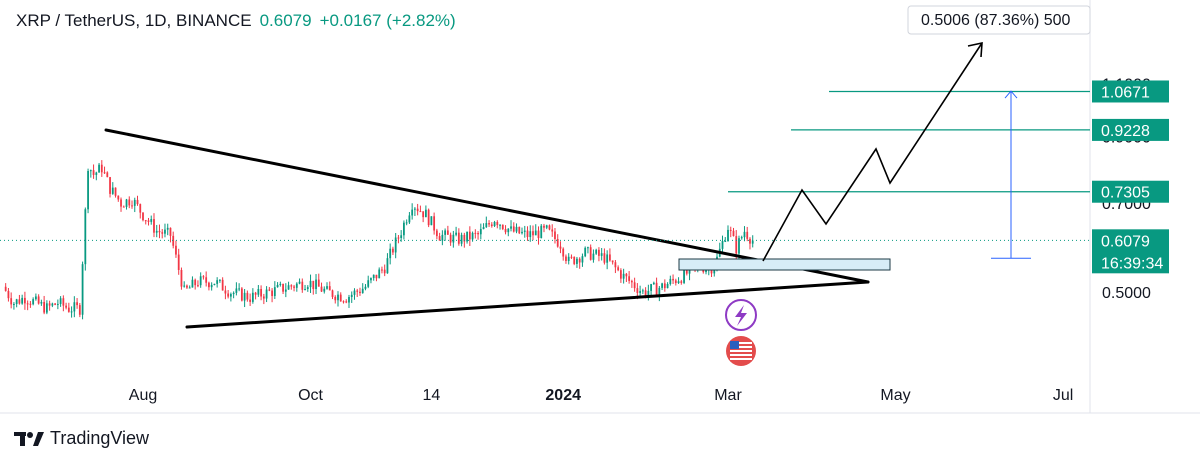 This screenshot has width=1200, height=470. What do you see at coordinates (527, 304) in the screenshot?
I see `triangle-support-line` at bounding box center [527, 304].